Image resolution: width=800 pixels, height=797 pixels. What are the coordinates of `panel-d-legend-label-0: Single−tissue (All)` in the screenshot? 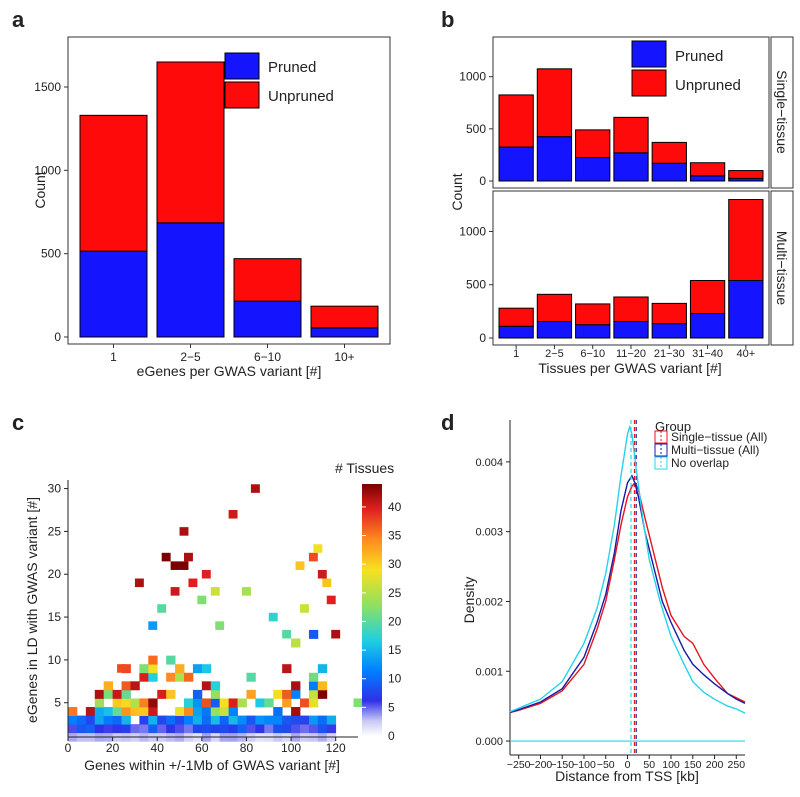 It's located at (719, 437).